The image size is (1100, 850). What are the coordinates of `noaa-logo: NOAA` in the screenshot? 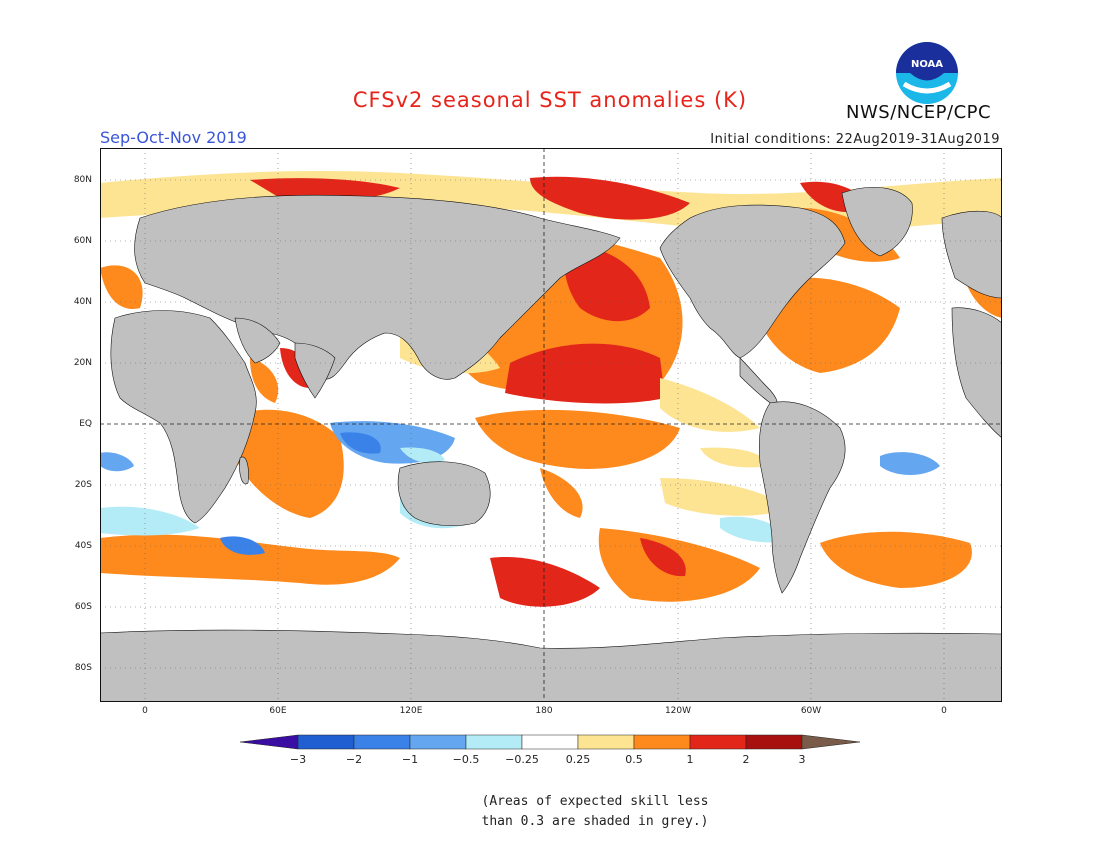 It's located at (927, 73).